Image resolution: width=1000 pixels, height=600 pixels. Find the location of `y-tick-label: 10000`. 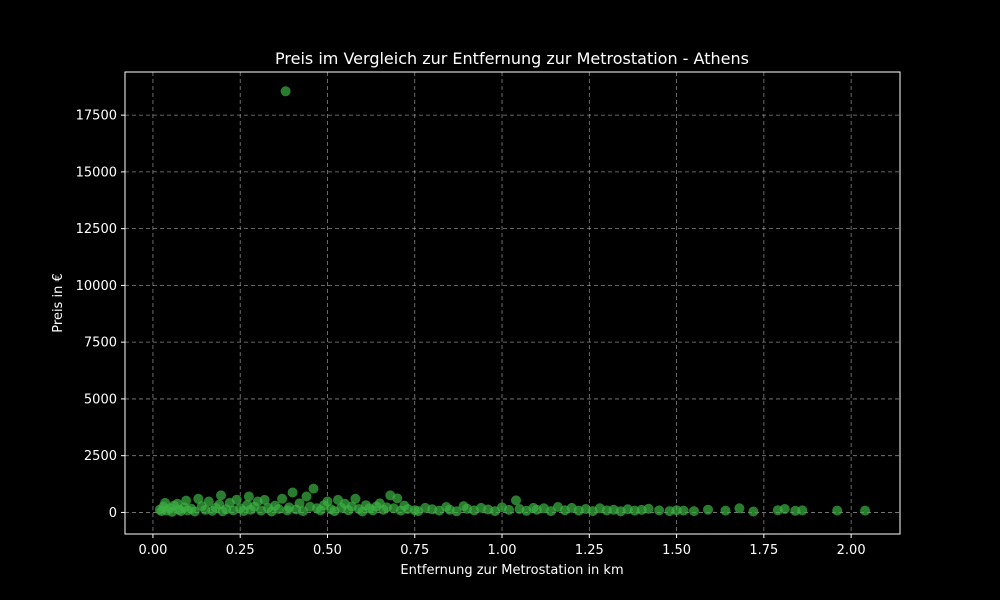

y-tick-label: 10000 is located at coordinates (96, 286).